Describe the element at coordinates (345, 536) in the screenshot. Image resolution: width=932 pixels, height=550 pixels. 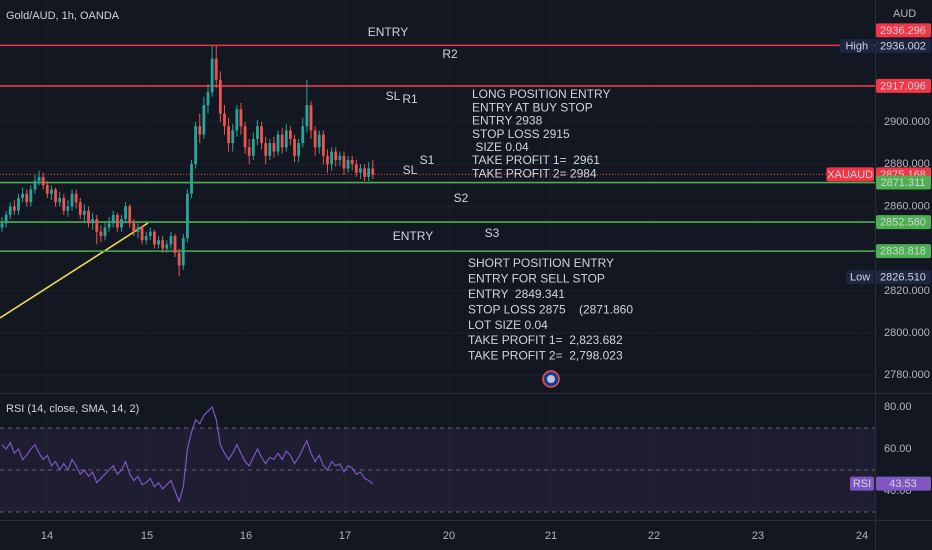
I see `x-tick-label: 17` at that location.